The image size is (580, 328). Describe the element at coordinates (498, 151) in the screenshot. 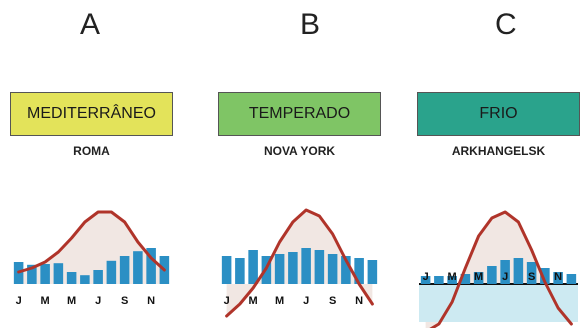

I see `city-label: ARKHANGELSK` at that location.